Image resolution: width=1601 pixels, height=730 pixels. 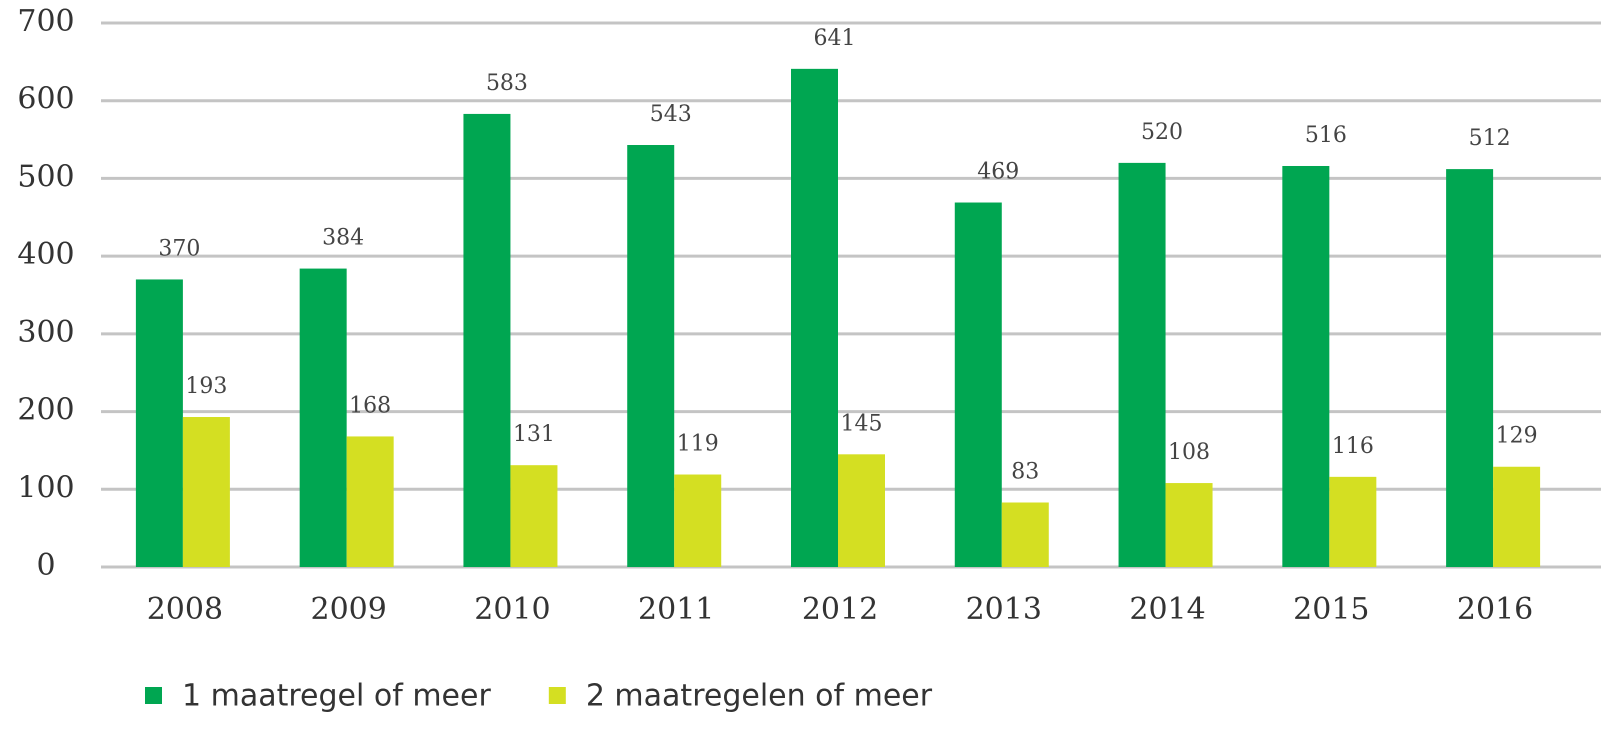 What do you see at coordinates (206, 386) in the screenshot?
I see `value-label: 193` at bounding box center [206, 386].